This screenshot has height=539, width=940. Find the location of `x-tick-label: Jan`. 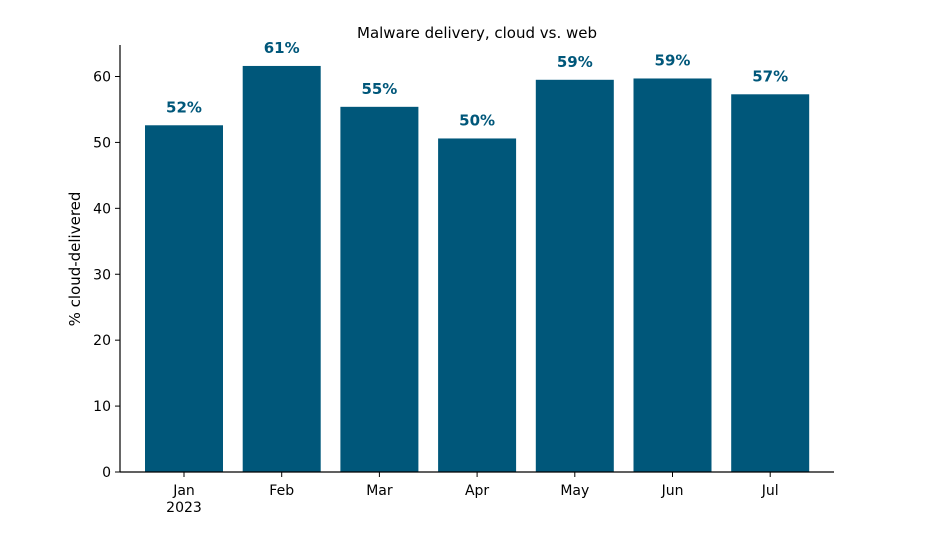

x-tick-label: Jan is located at coordinates (183, 491).